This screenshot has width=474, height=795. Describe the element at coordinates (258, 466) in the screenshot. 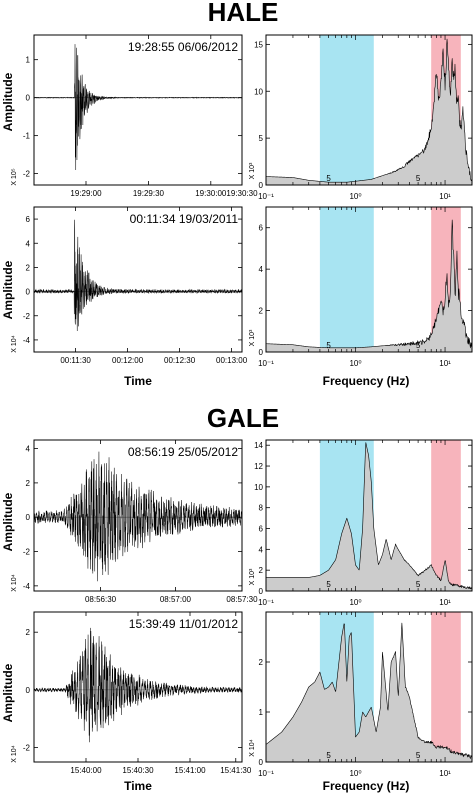

I see `y-tick-label: 12` at that location.